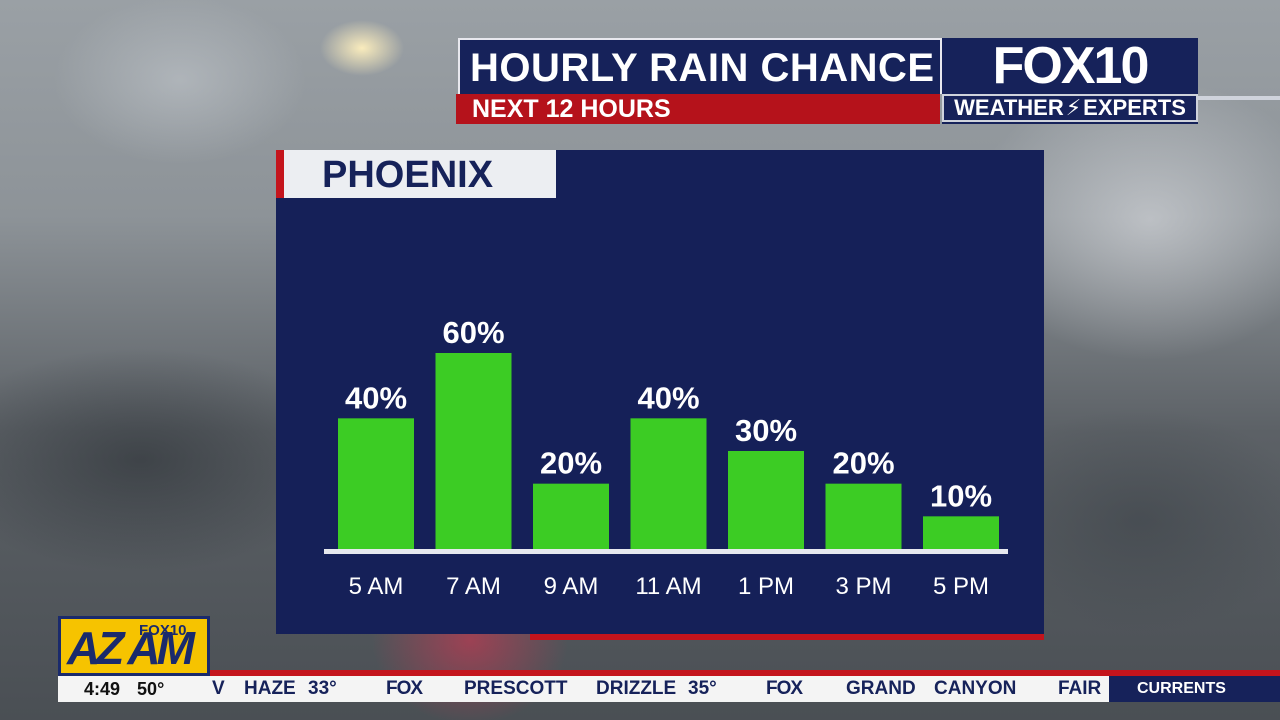 This screenshot has height=720, width=1280. I want to click on ticker-item: PRESCOTT, so click(516, 688).